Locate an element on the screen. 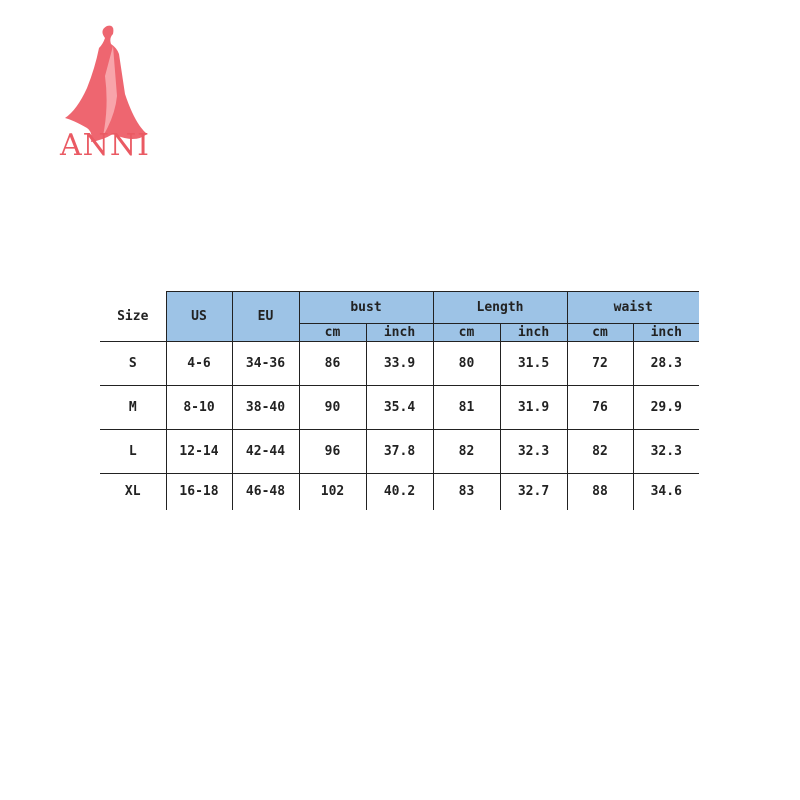  table-cell: 34-36 is located at coordinates (265, 363).